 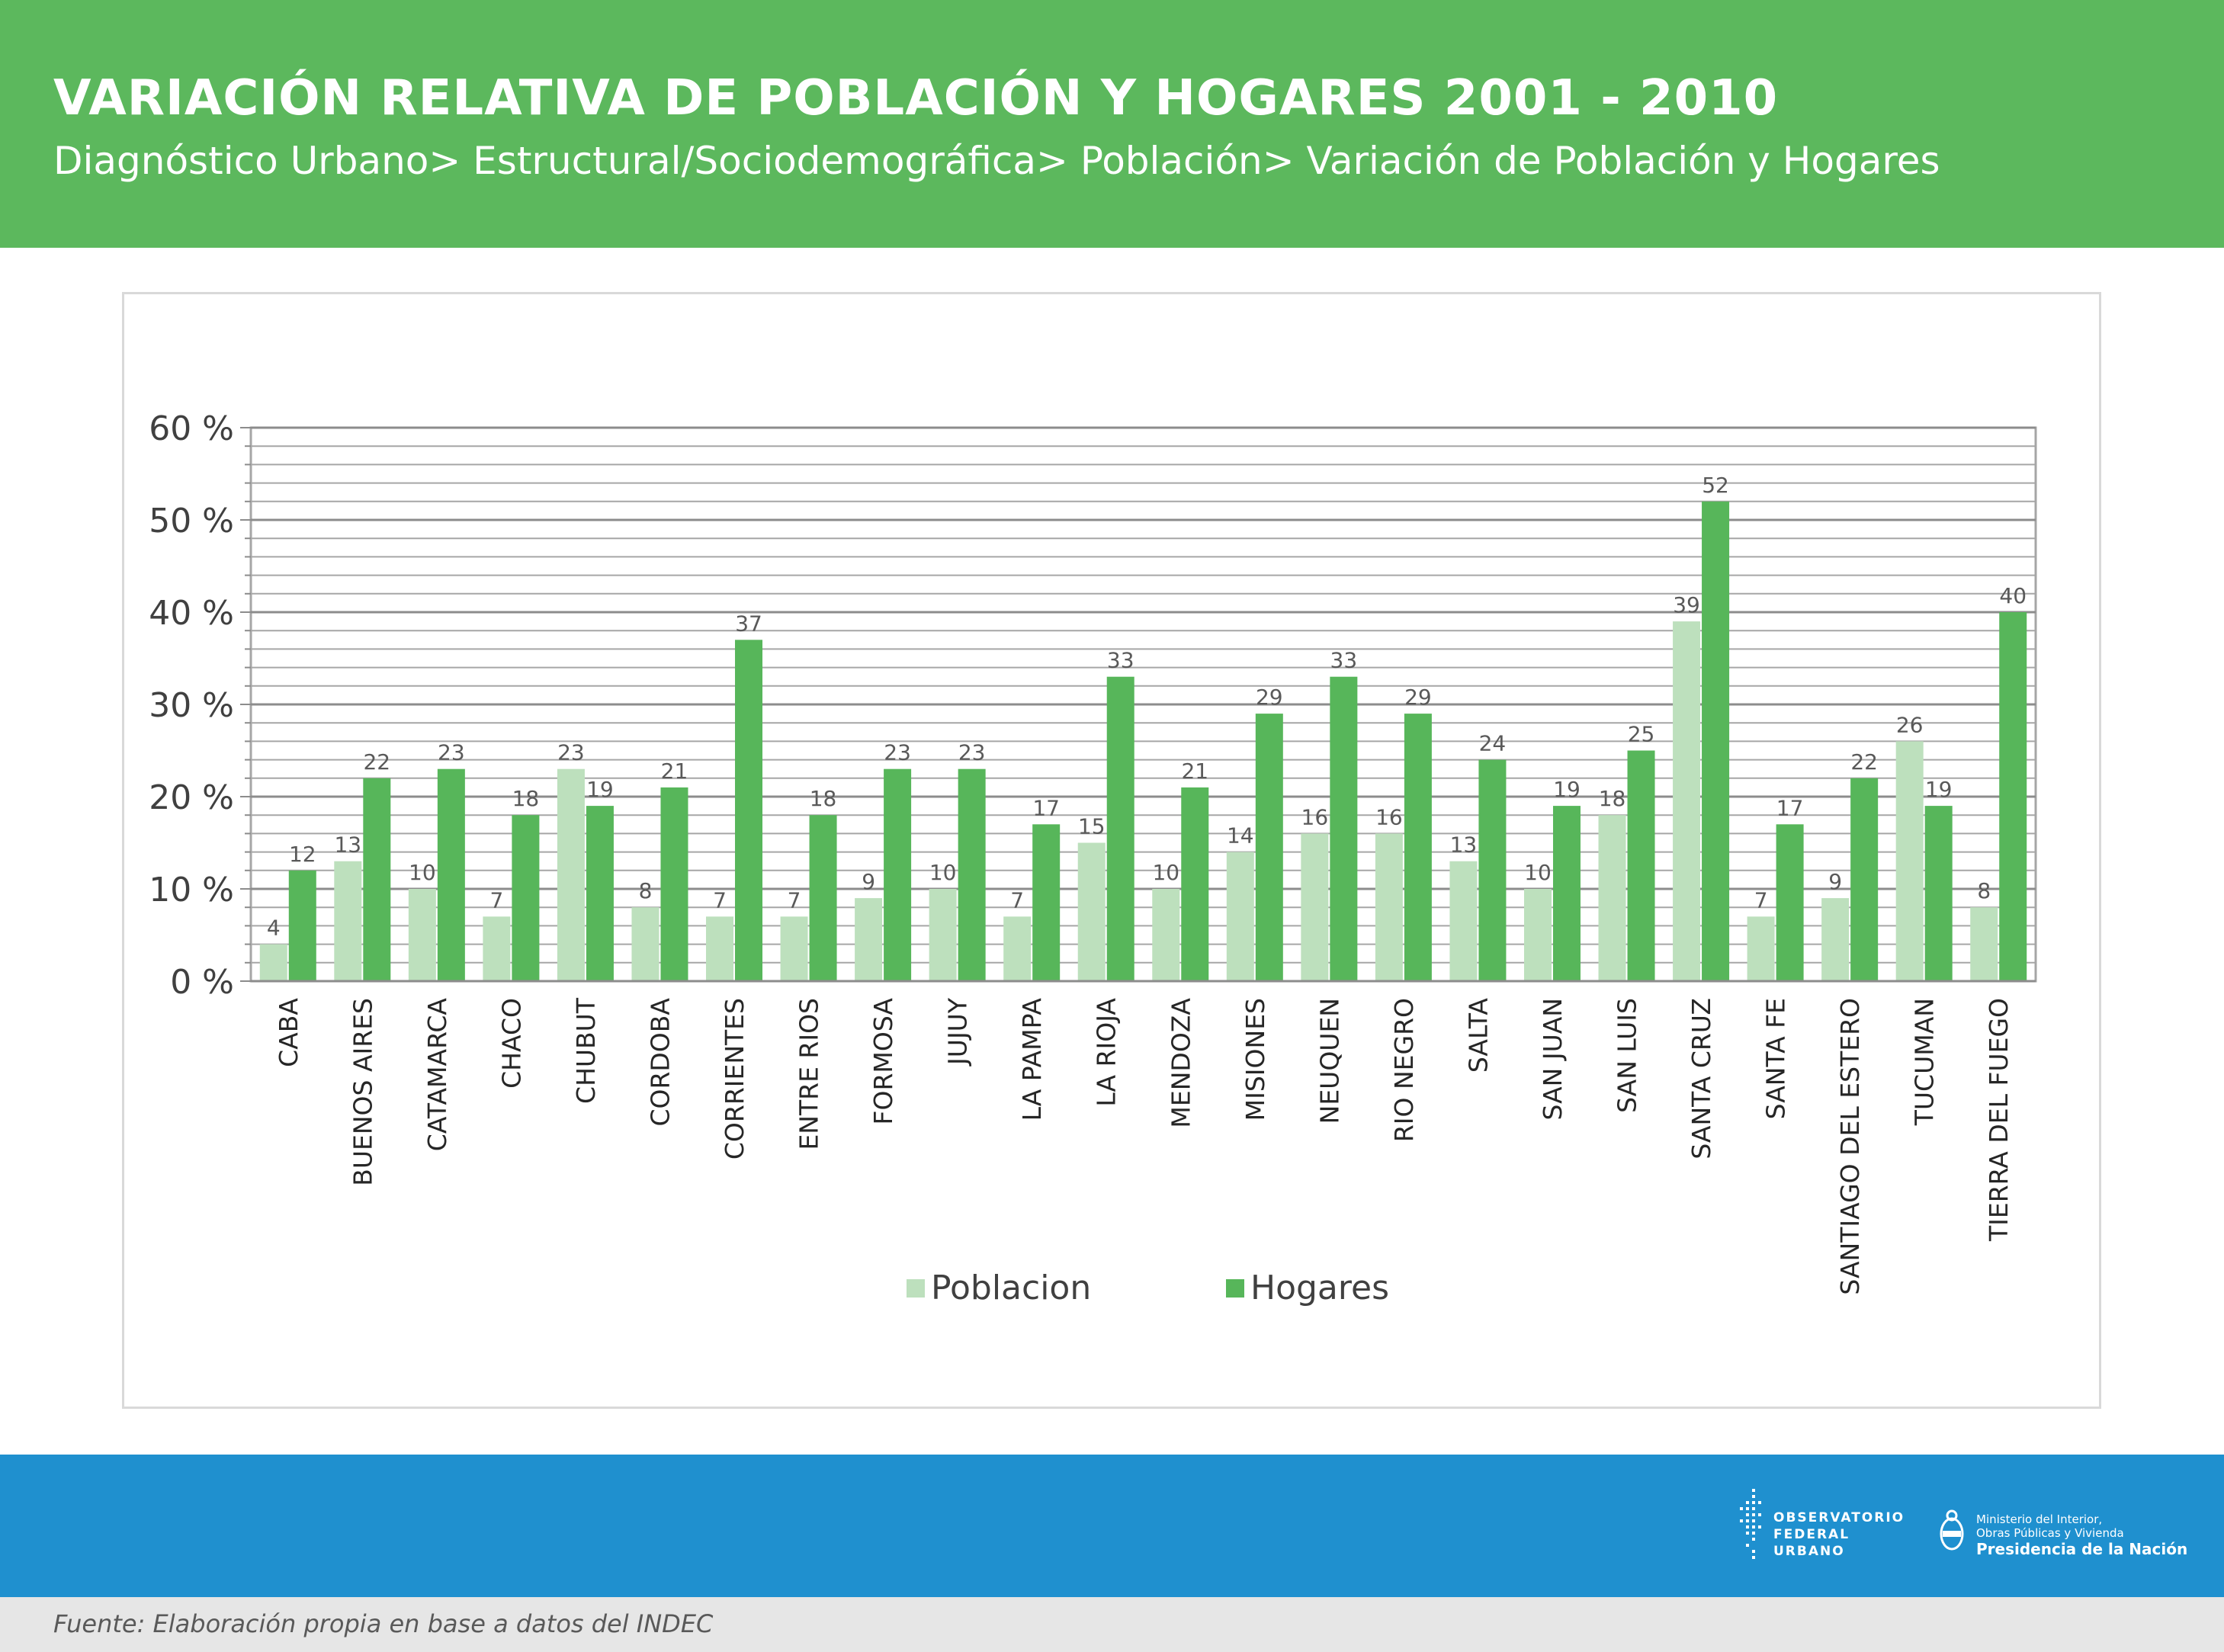 I want to click on data-label: 29, so click(x=1269, y=698).